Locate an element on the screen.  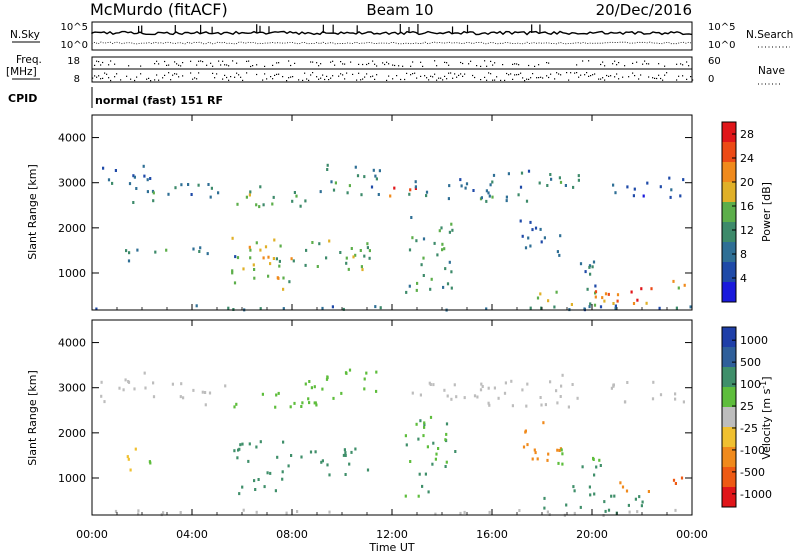
station-title: McMurdo (fitACF) is located at coordinates (159, 9).